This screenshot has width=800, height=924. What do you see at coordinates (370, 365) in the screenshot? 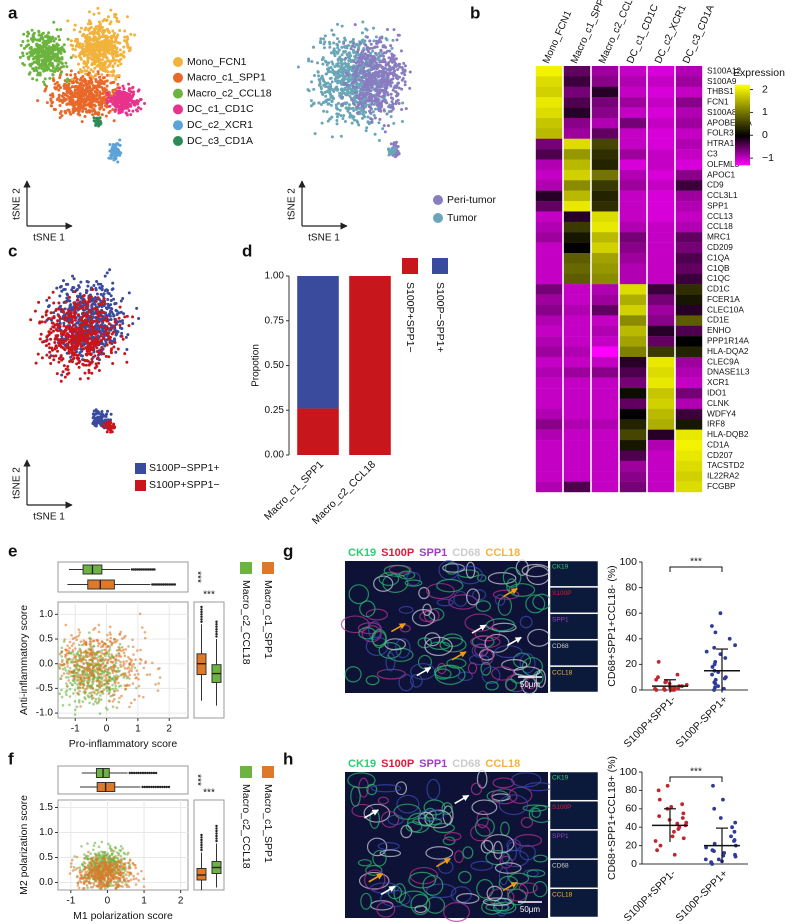
I see `bar-segment` at bounding box center [370, 365].